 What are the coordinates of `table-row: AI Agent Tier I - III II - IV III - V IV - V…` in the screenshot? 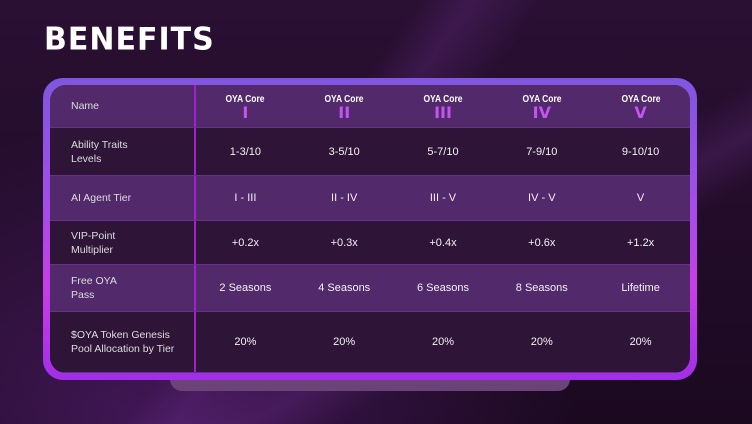 It's located at (370, 198).